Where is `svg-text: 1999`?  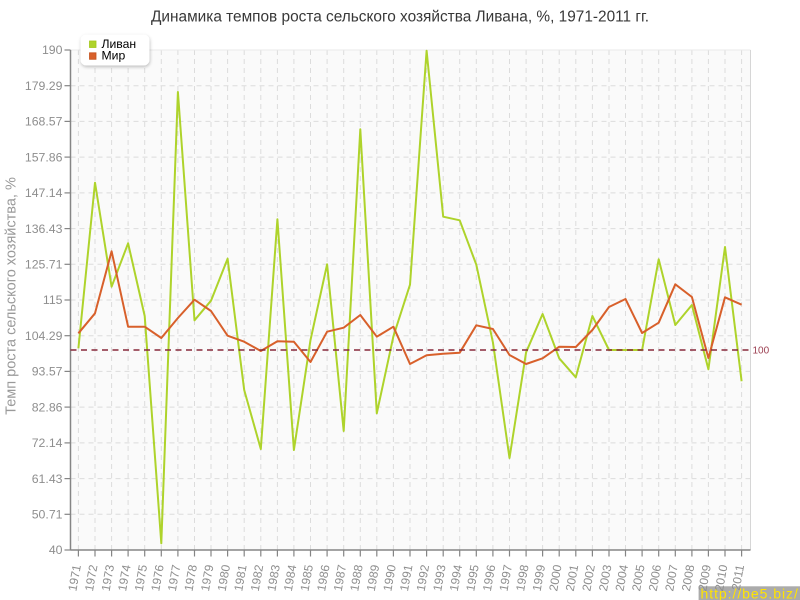
svg-text: 1999 is located at coordinates (539, 577).